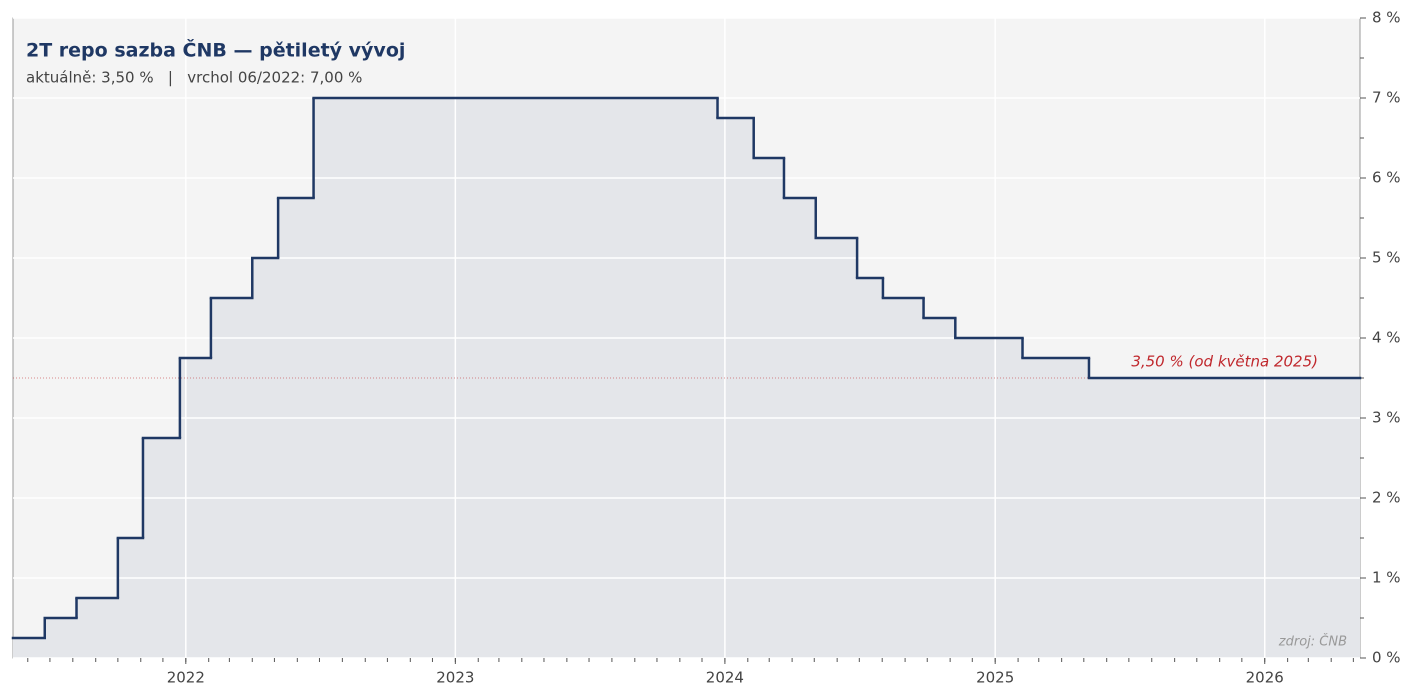  Describe the element at coordinates (1386, 338) in the screenshot. I see `y-tick-label: 4 %` at that location.